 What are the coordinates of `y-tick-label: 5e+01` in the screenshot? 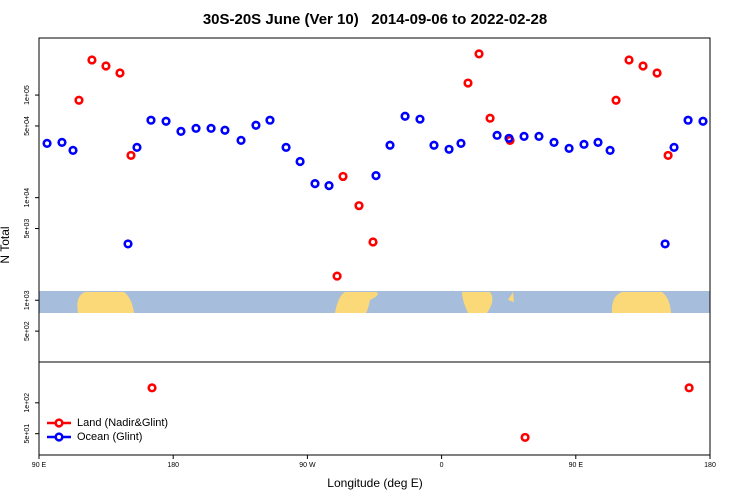 It's located at (27, 434).